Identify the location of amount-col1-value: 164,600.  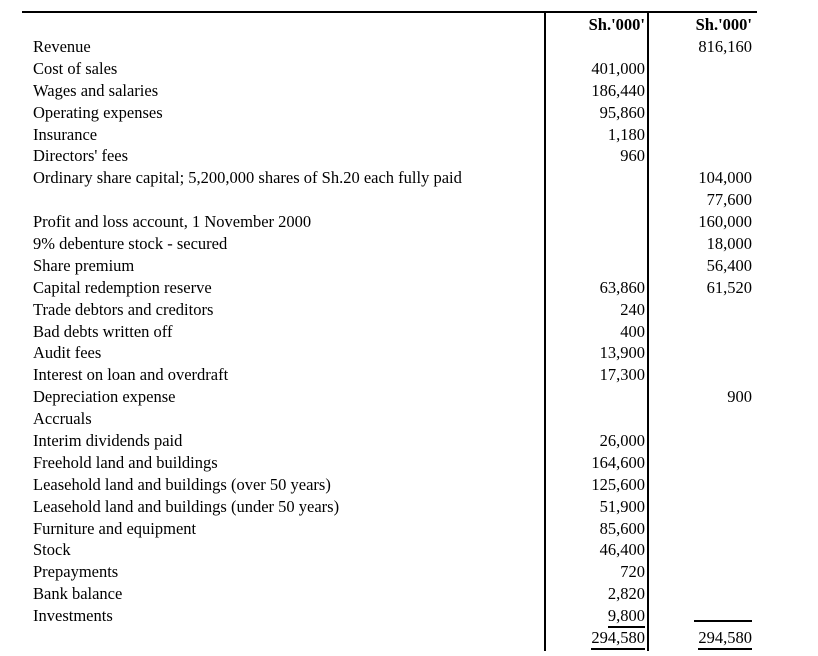
(618, 462).